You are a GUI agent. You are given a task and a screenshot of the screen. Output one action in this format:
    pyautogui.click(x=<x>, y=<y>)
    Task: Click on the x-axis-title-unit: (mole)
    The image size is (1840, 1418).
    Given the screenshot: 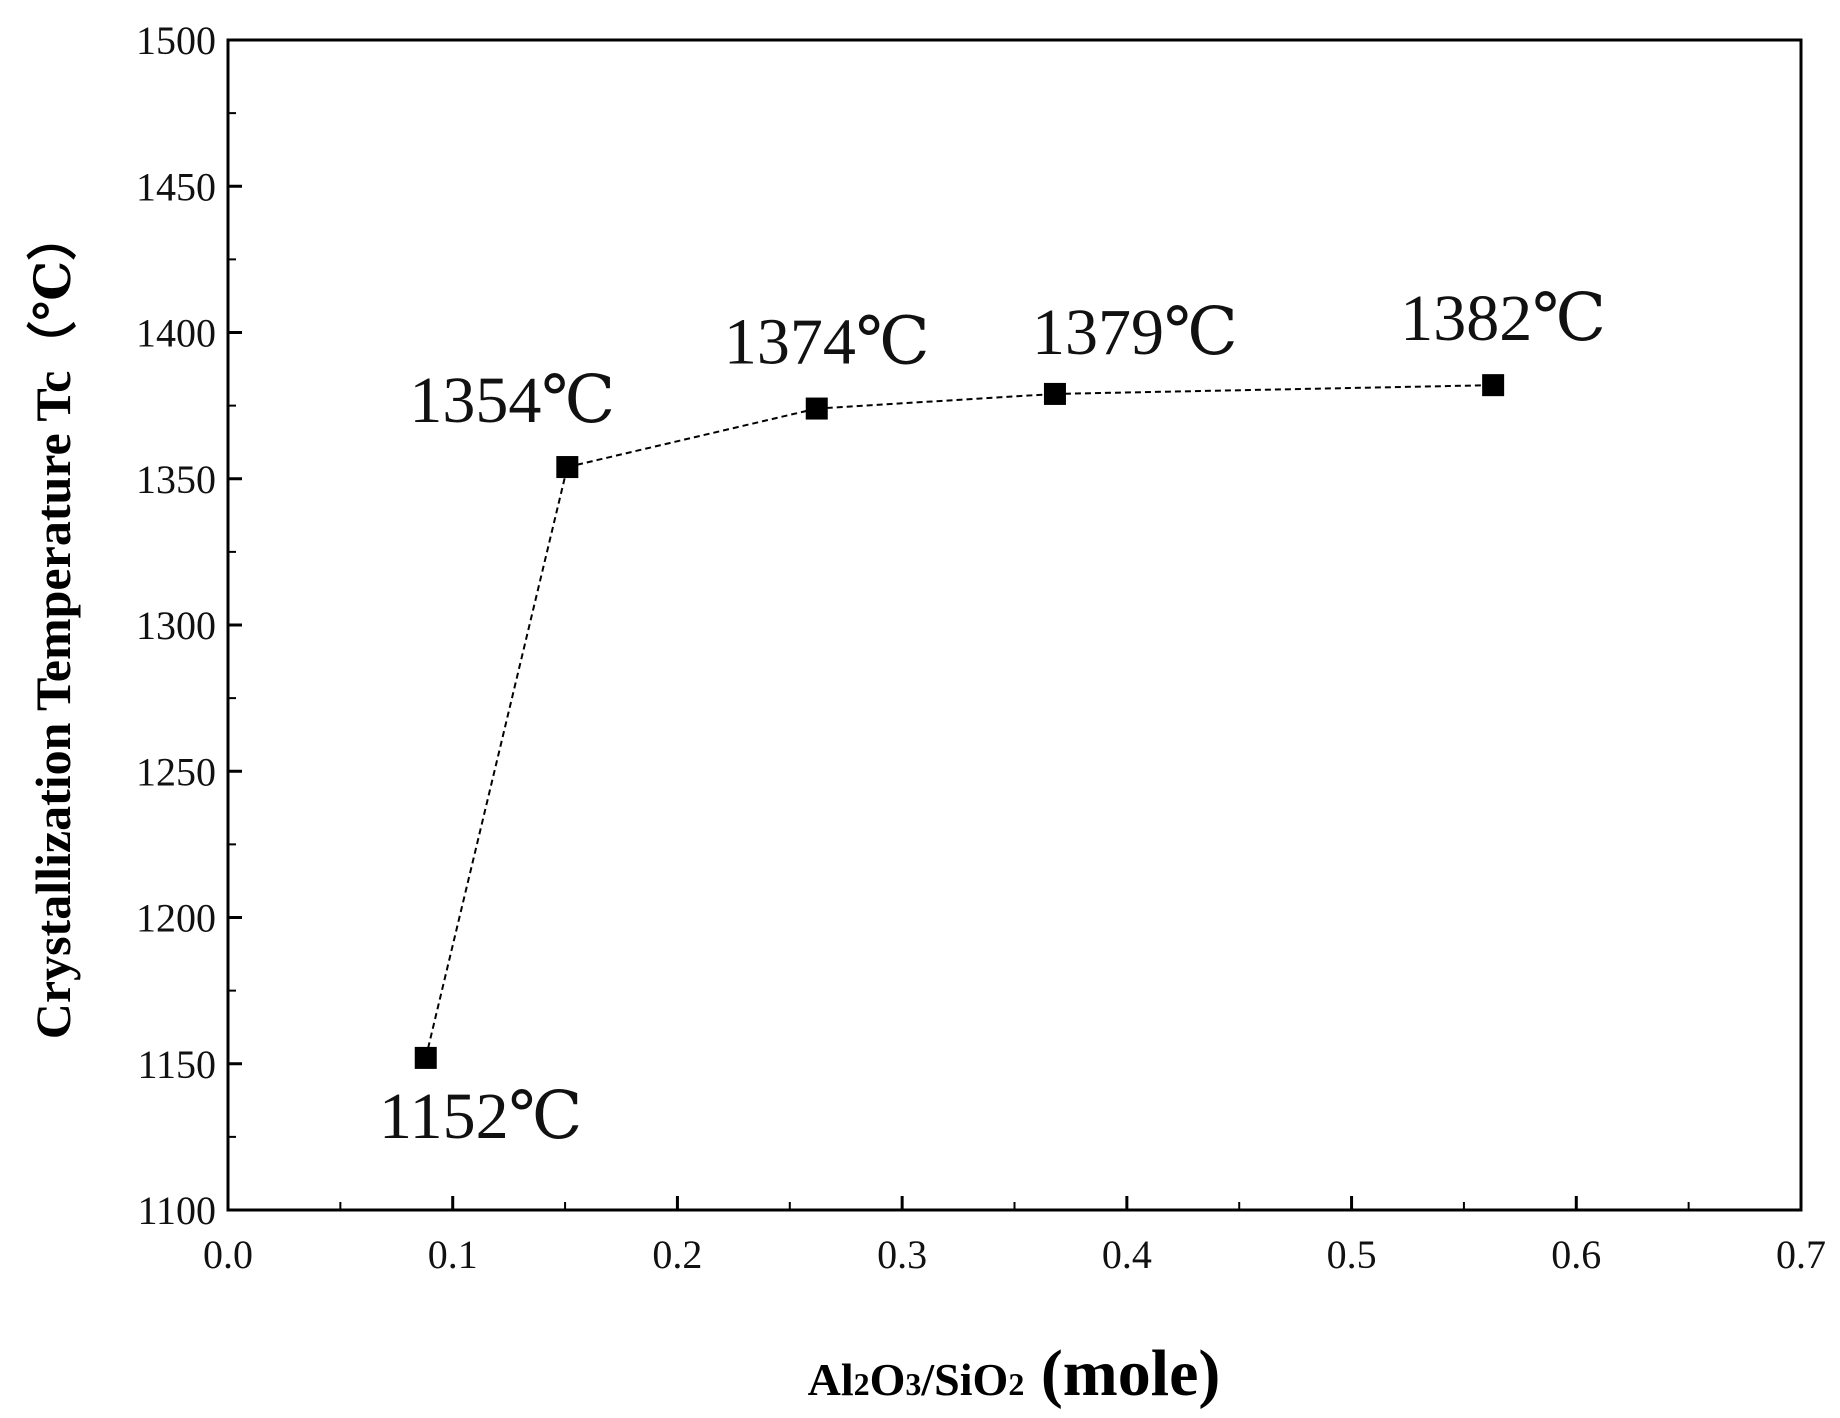 What is the action you would take?
    pyautogui.click(x=1122, y=1373)
    